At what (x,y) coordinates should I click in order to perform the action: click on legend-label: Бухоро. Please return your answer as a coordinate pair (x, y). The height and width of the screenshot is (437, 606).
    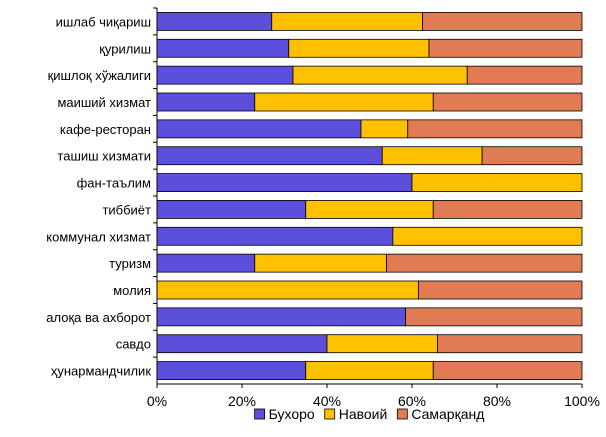
    Looking at the image, I should click on (292, 414).